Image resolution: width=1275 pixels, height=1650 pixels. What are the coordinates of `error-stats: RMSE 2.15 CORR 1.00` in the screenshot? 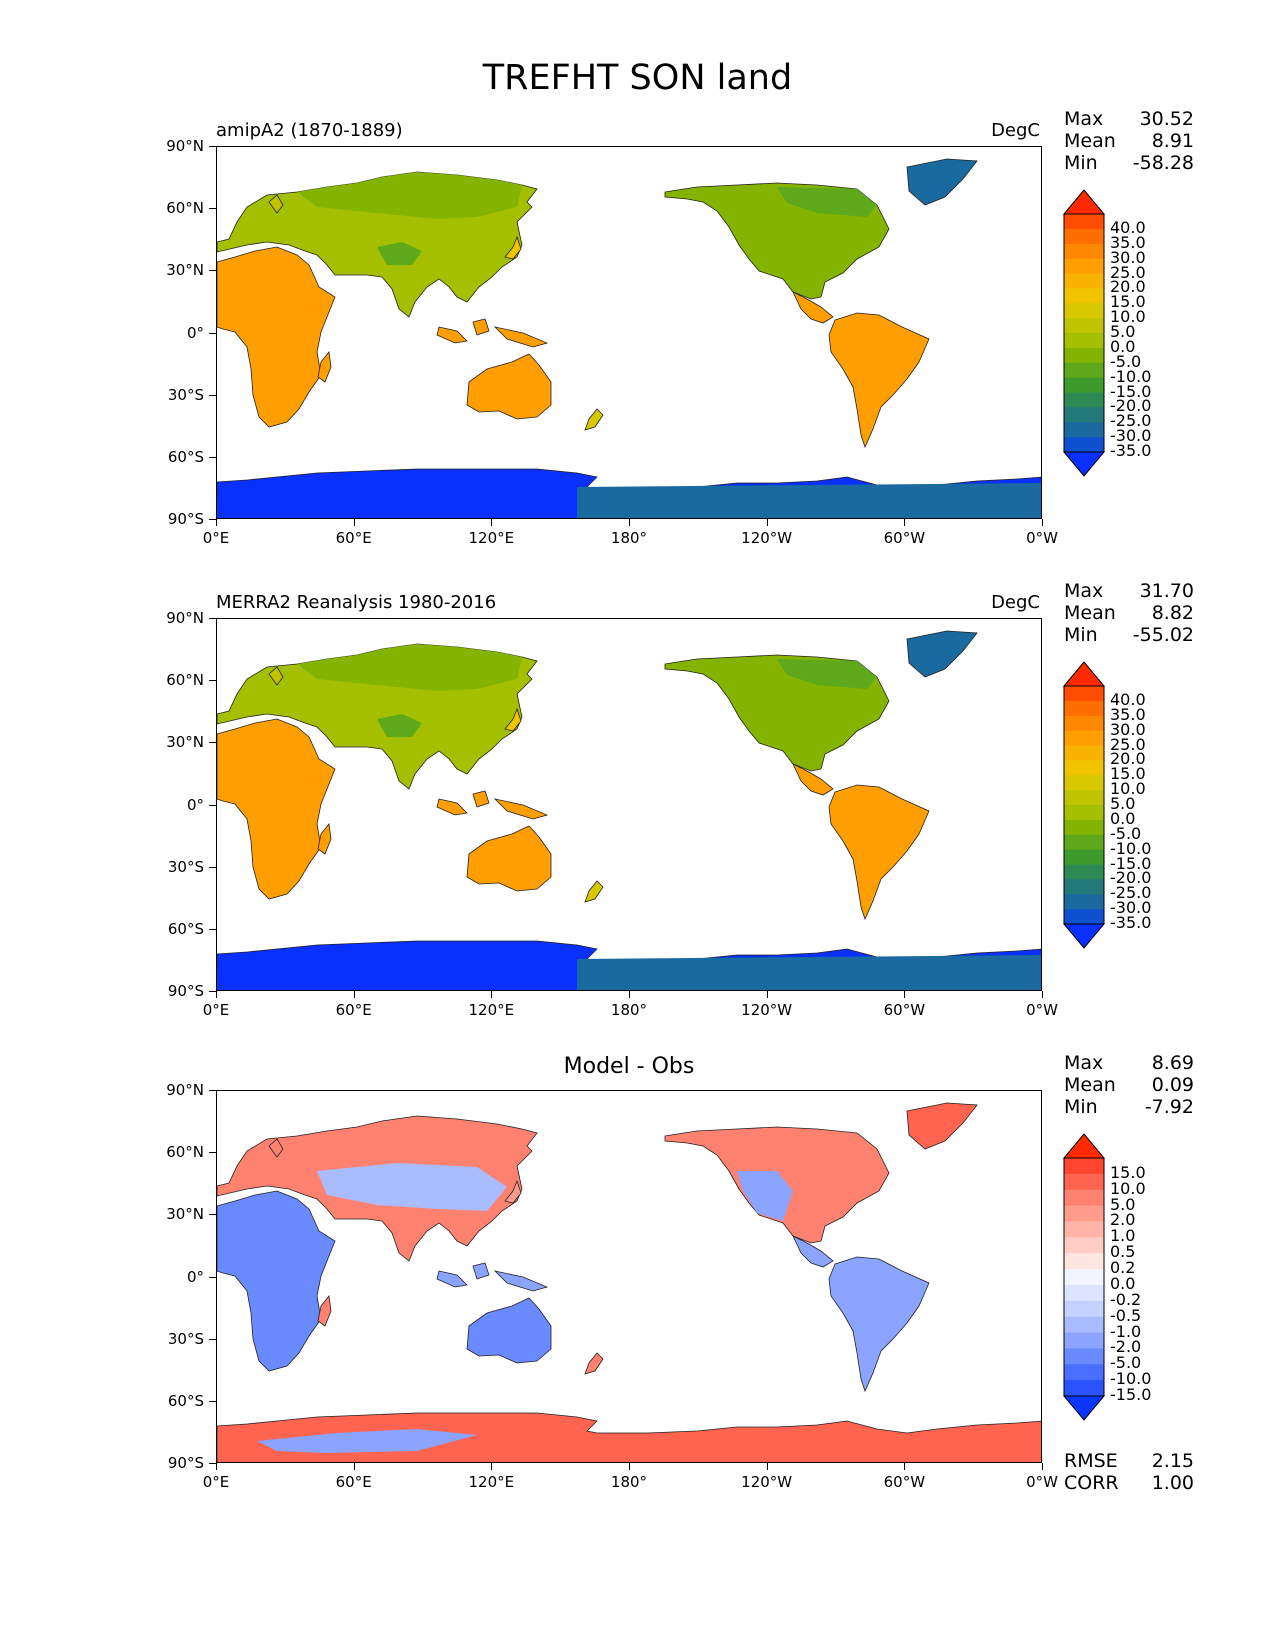 It's located at (1129, 1472).